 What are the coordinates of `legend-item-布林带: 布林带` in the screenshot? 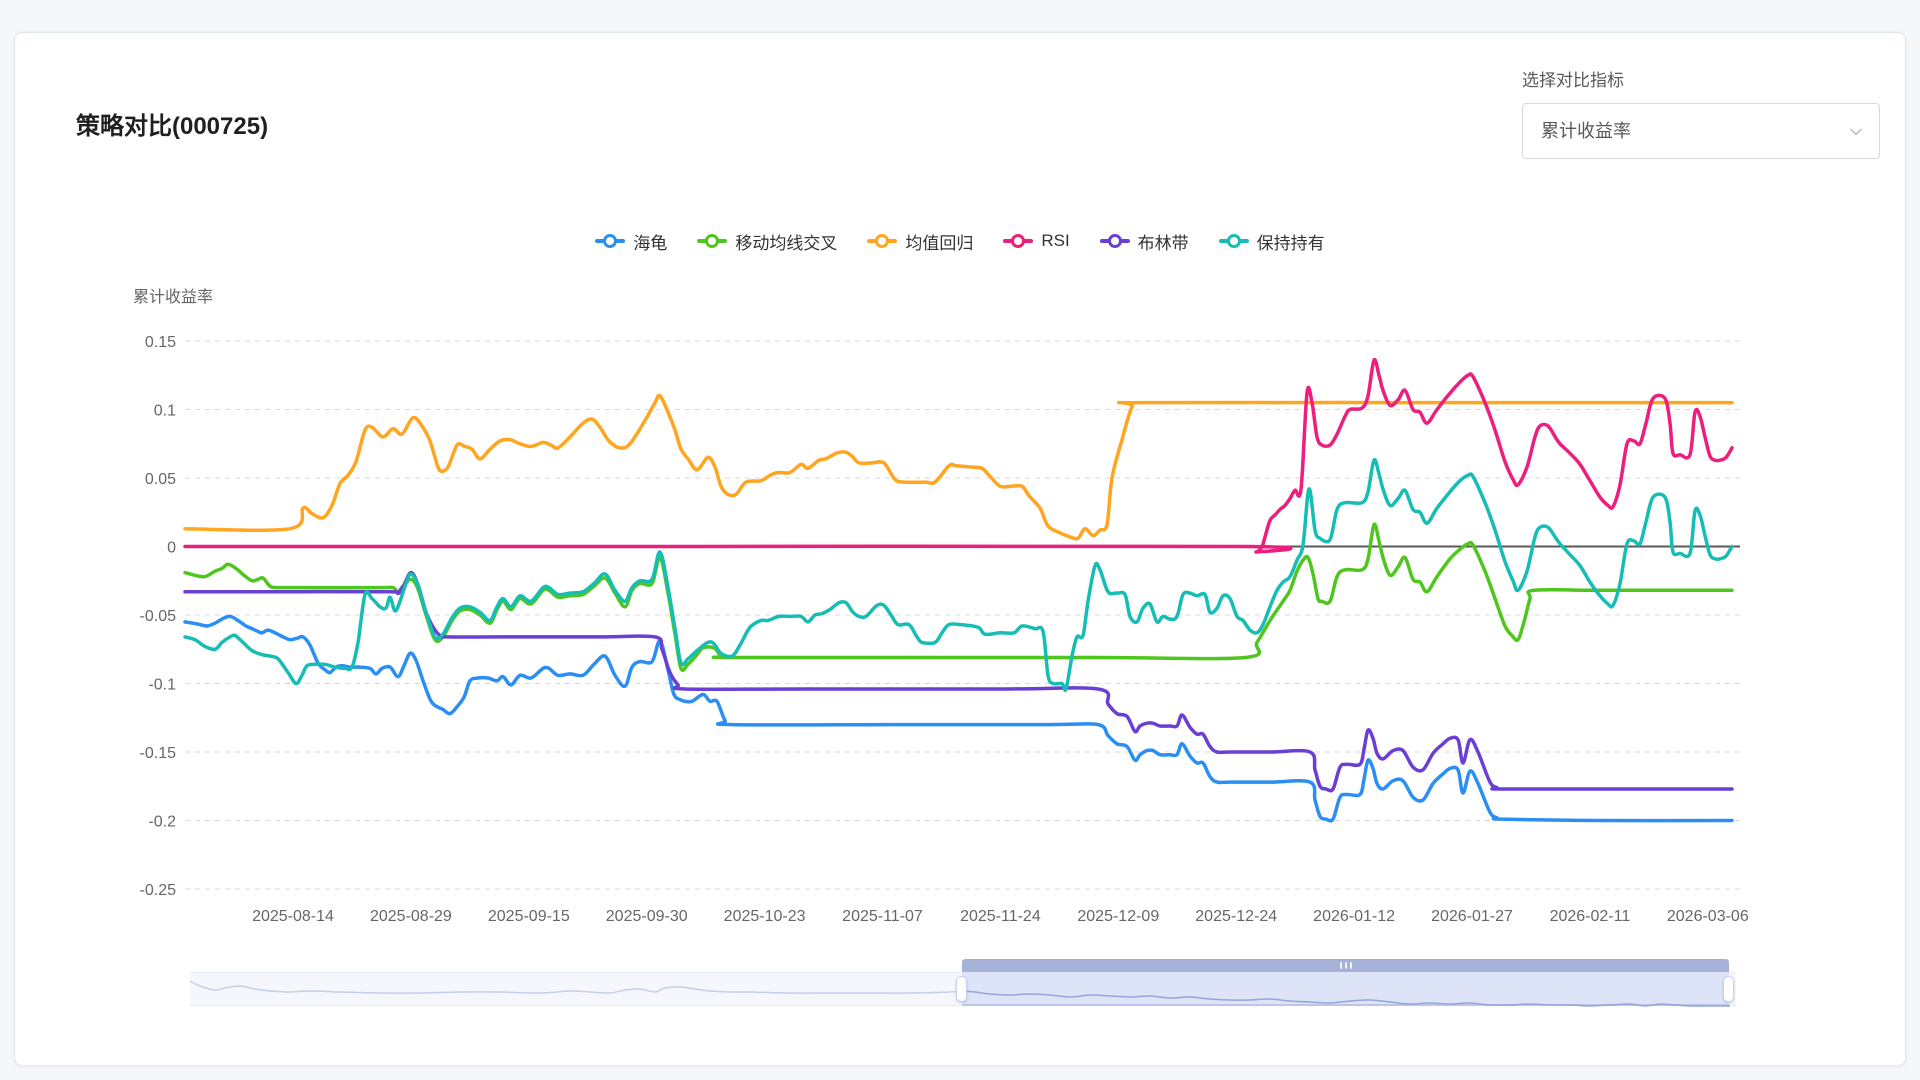 It's located at (1144, 241).